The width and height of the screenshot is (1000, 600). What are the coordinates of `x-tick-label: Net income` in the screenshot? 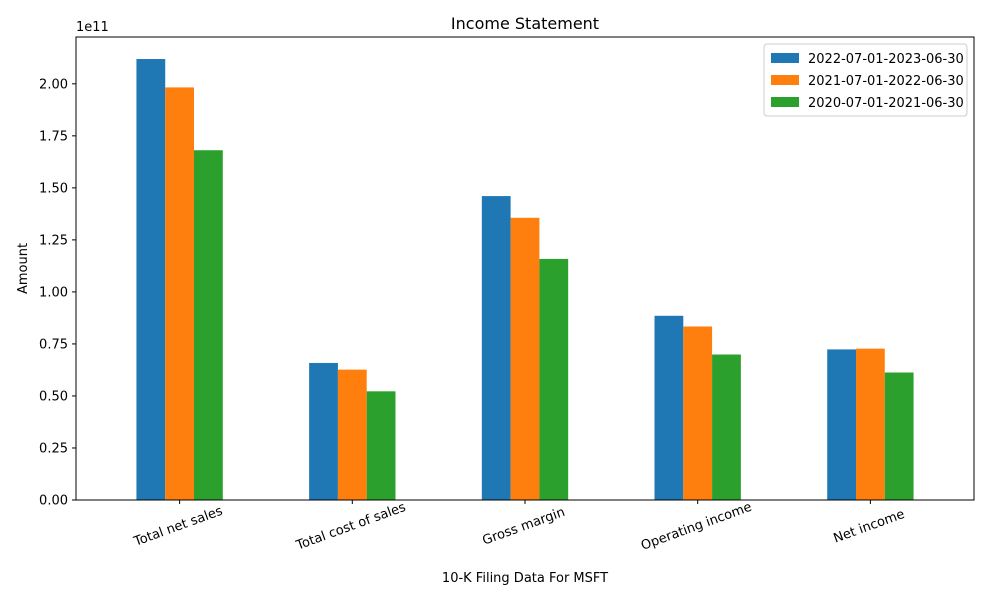 It's located at (869, 527).